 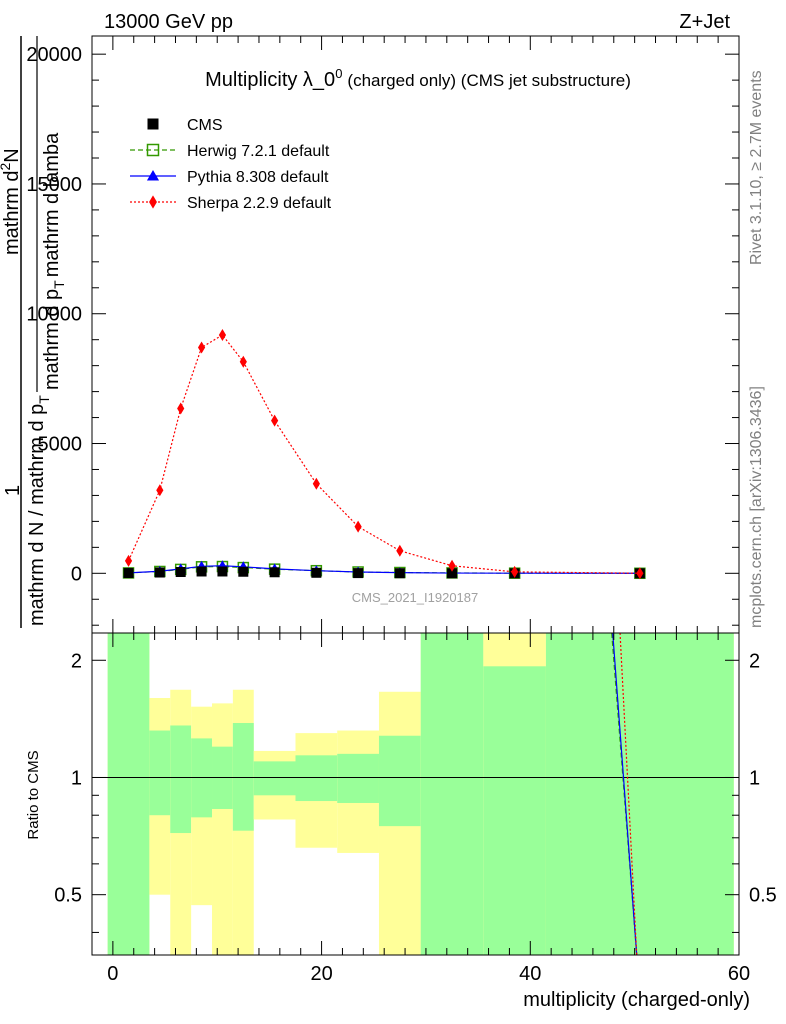 I want to click on process-label: Z+Jet, so click(x=704, y=22).